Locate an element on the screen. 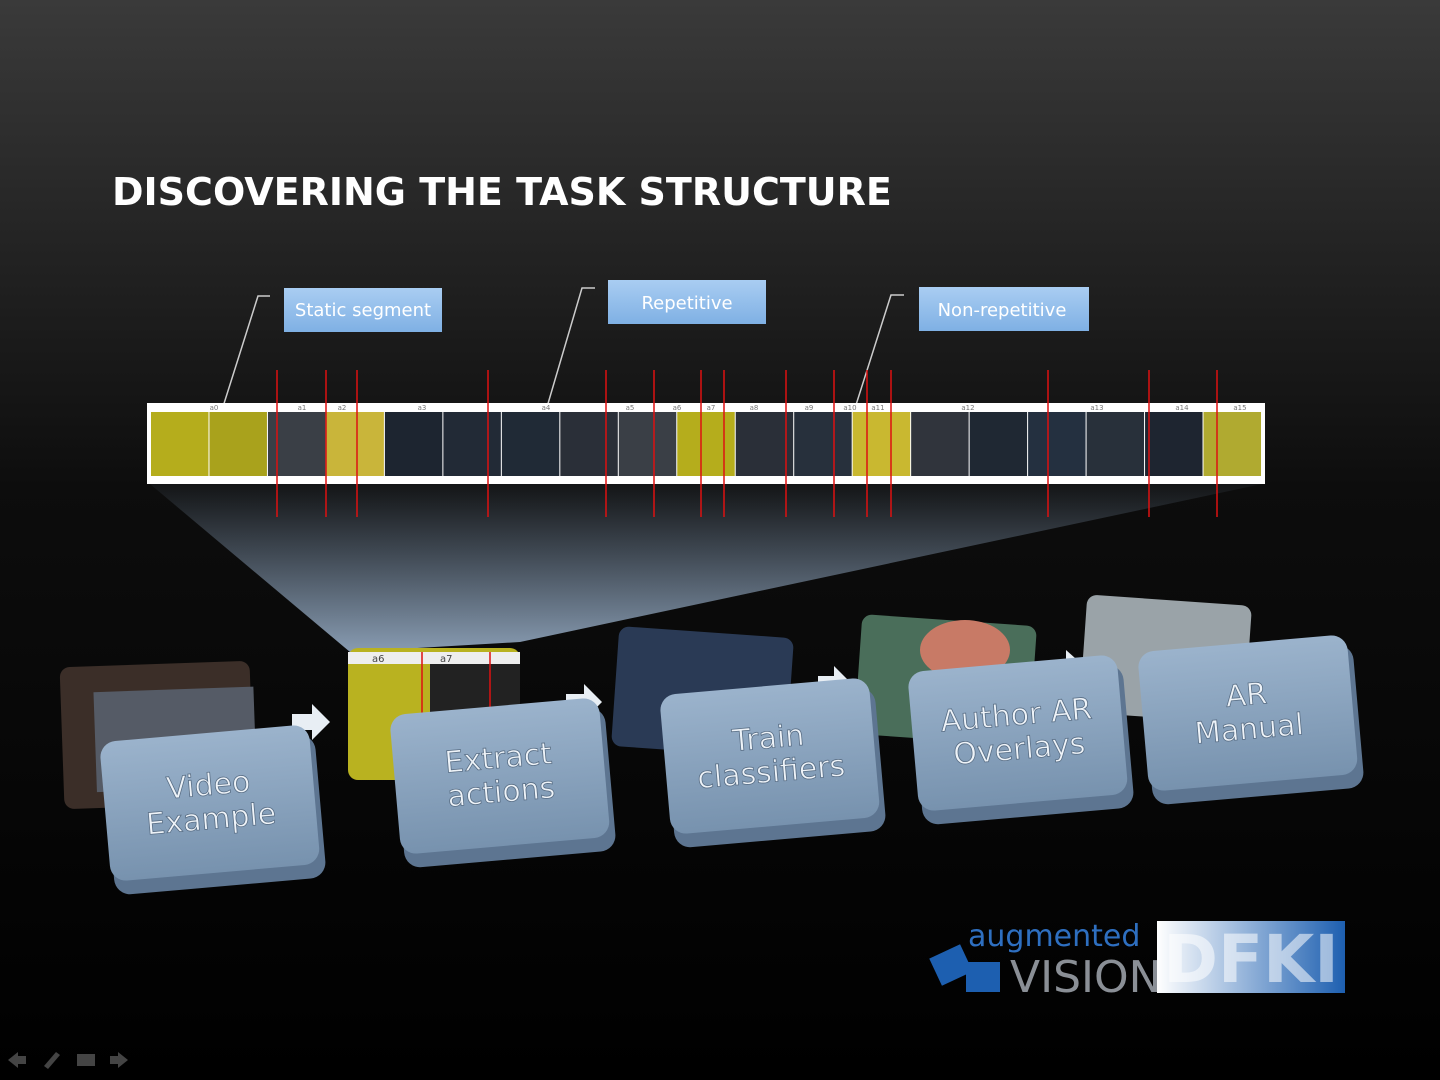  button-line: AR is located at coordinates (1246, 695).